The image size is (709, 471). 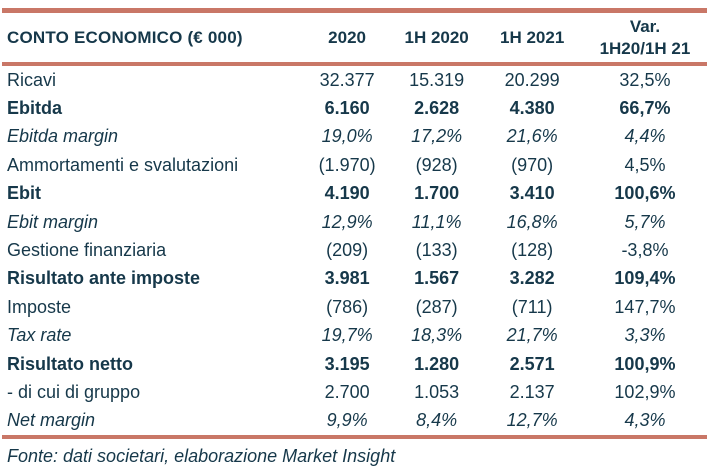 What do you see at coordinates (70, 363) in the screenshot?
I see `row-label: Risultato netto` at bounding box center [70, 363].